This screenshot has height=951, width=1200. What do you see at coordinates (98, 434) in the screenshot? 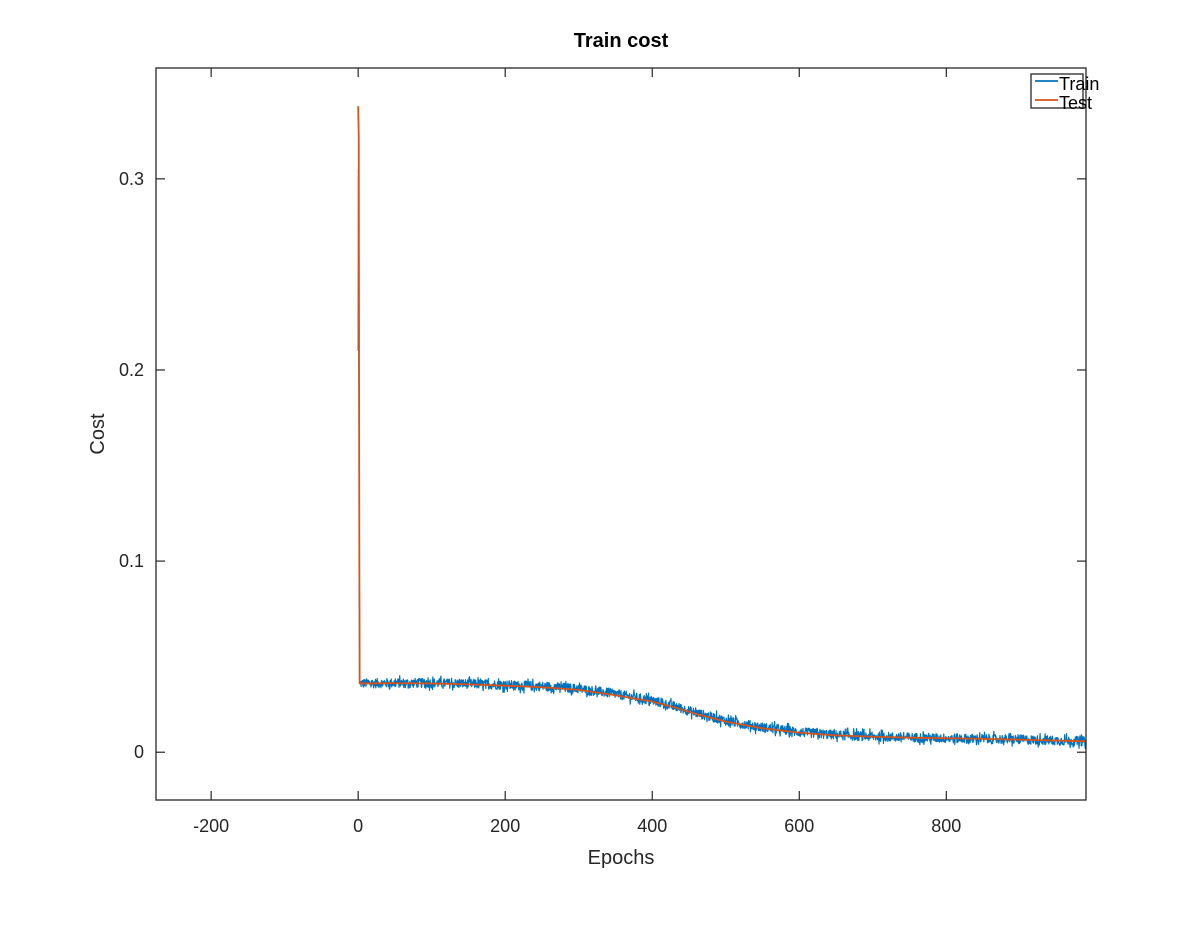
I see `y-axis-label: Cost` at bounding box center [98, 434].